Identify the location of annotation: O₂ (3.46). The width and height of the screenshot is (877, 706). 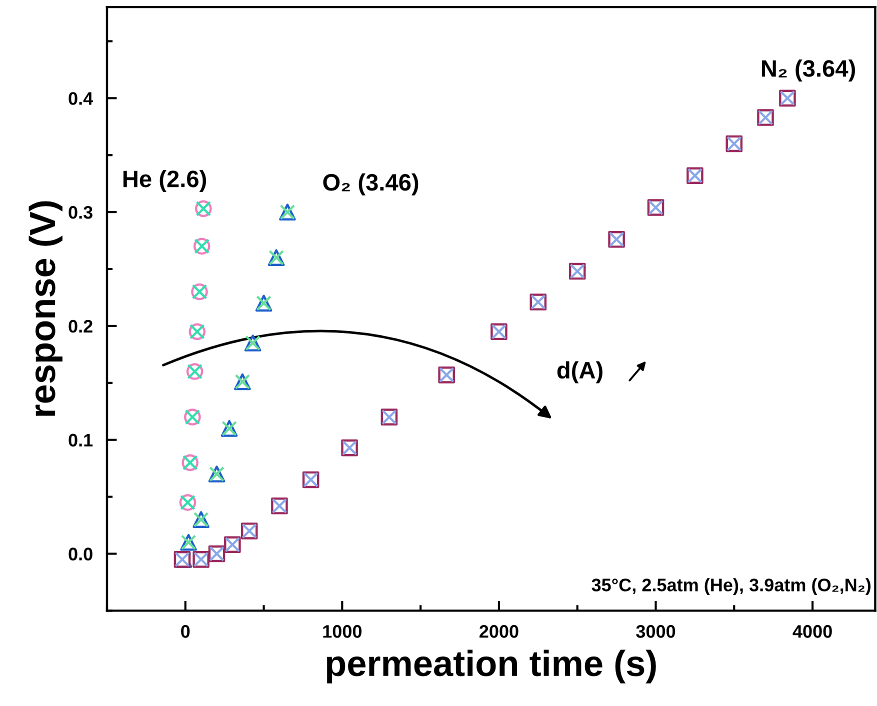
(370, 184).